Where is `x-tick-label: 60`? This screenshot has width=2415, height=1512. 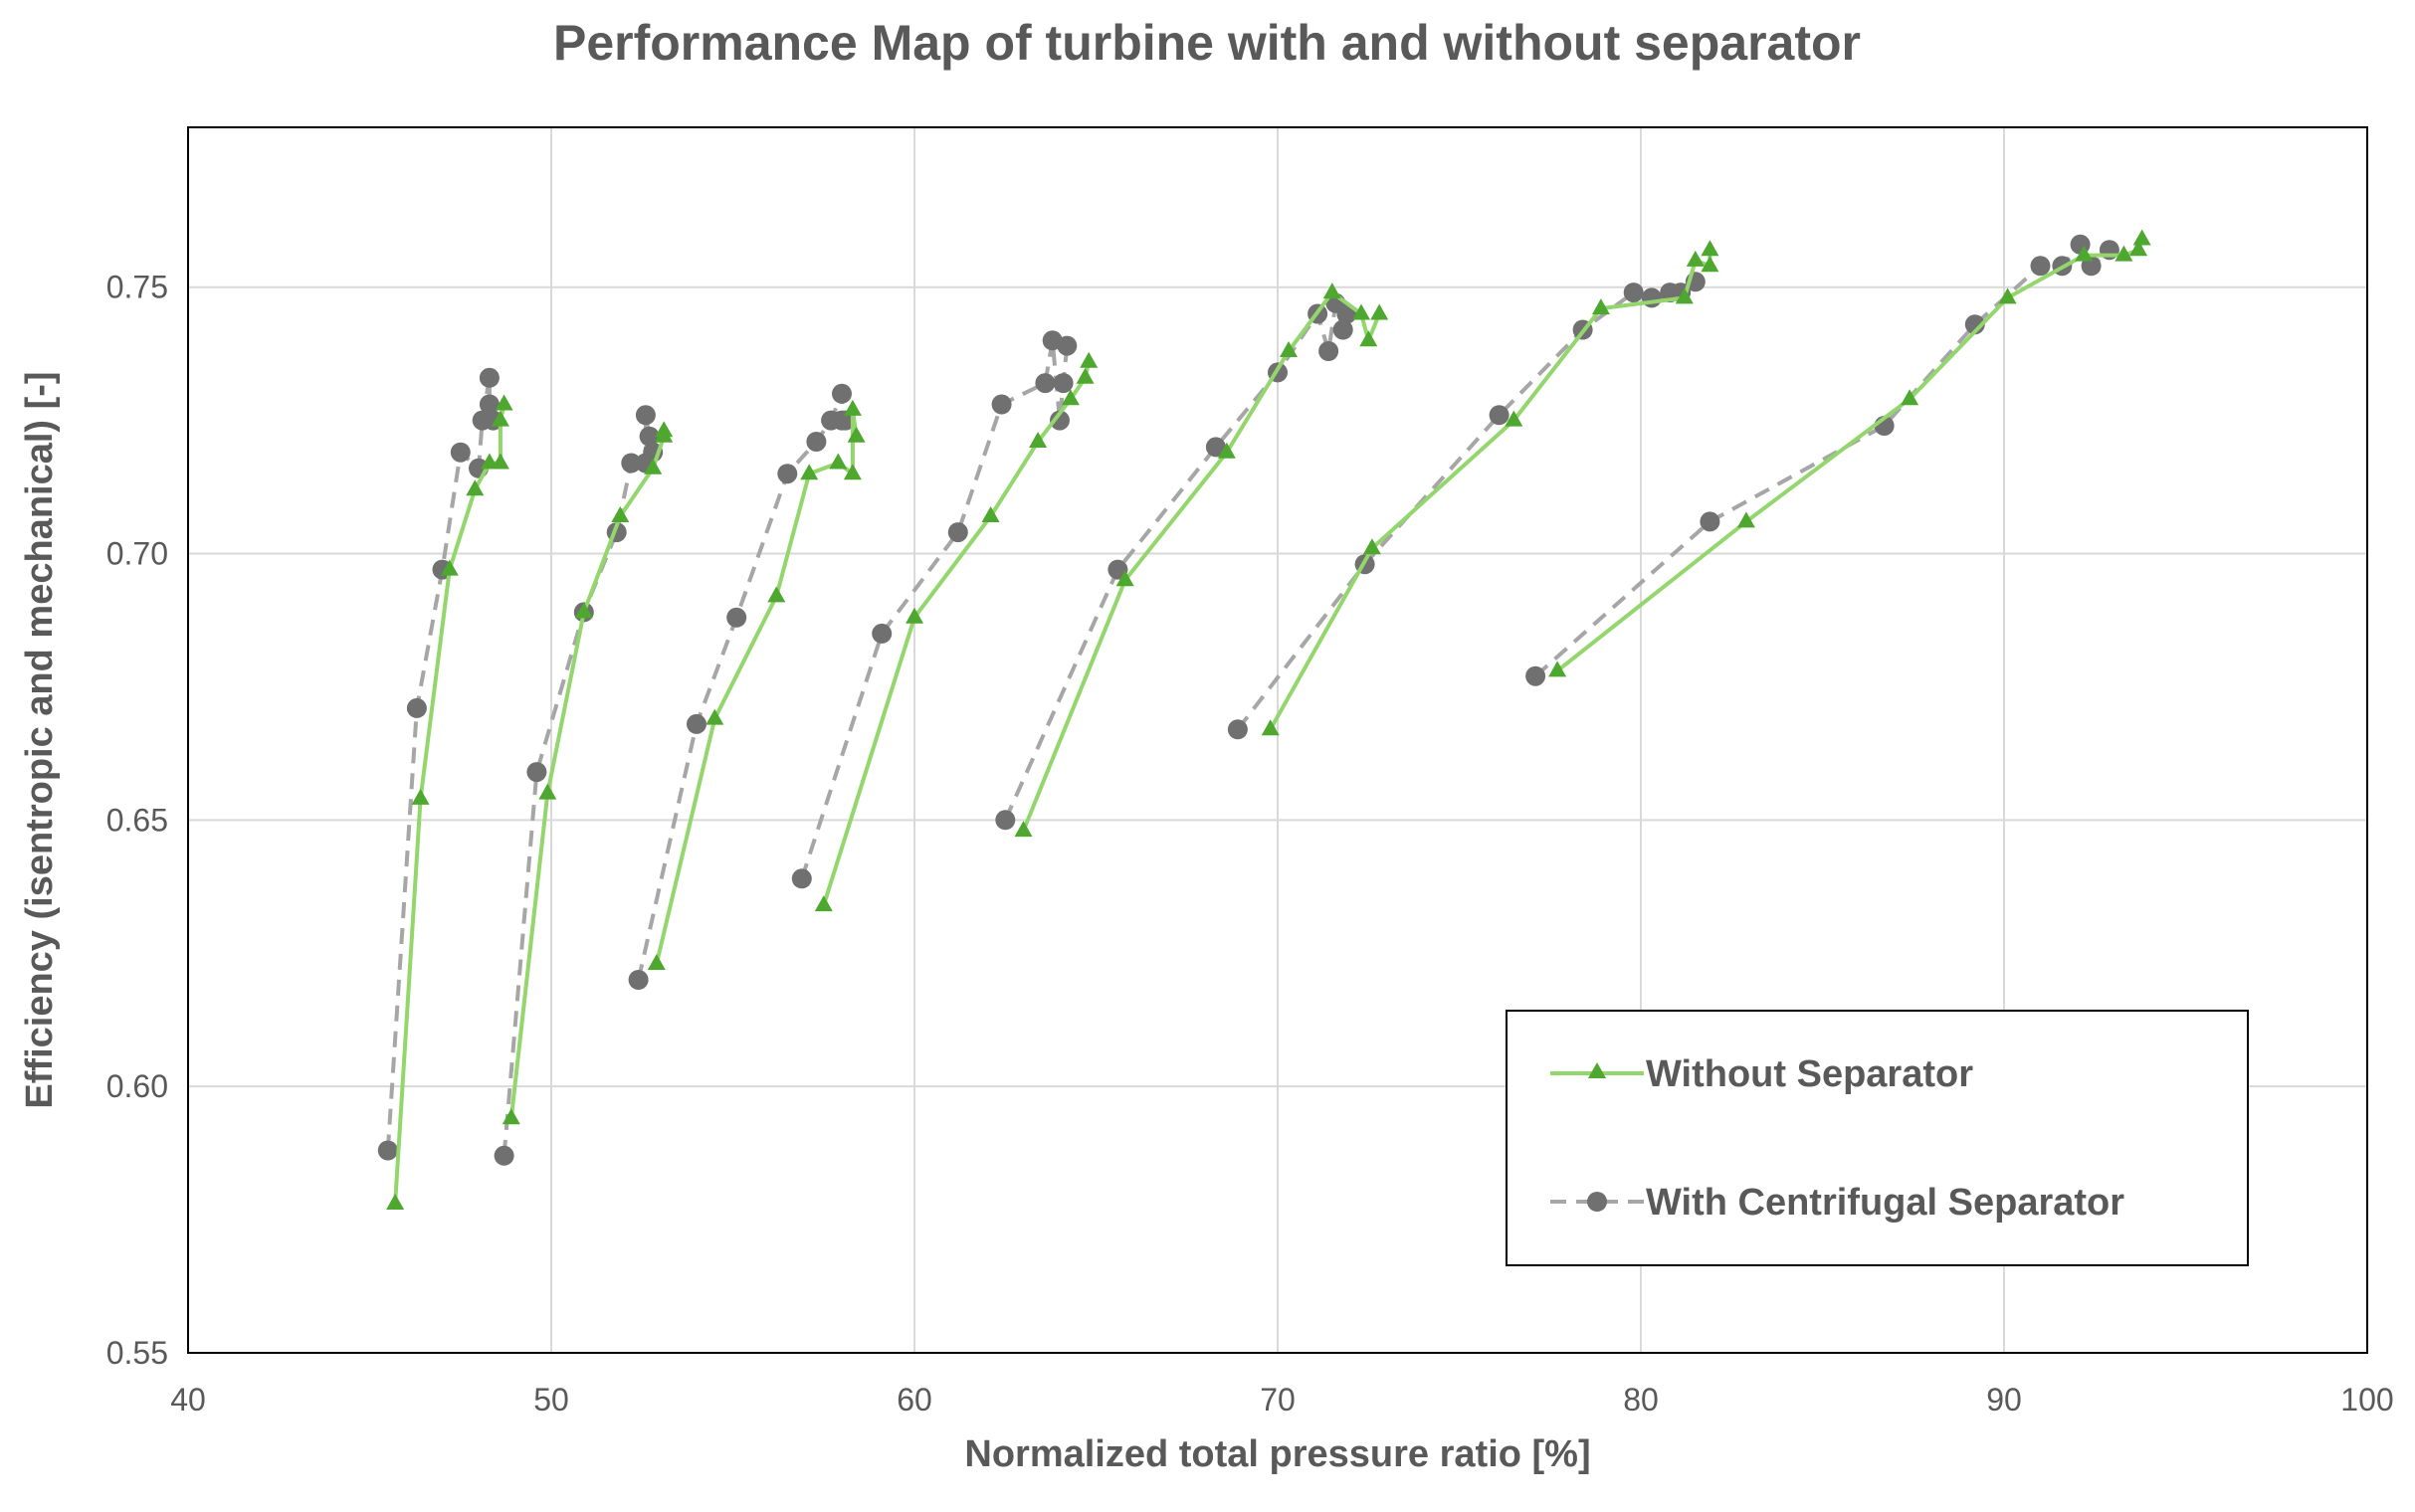
x-tick-label: 60 is located at coordinates (915, 1400).